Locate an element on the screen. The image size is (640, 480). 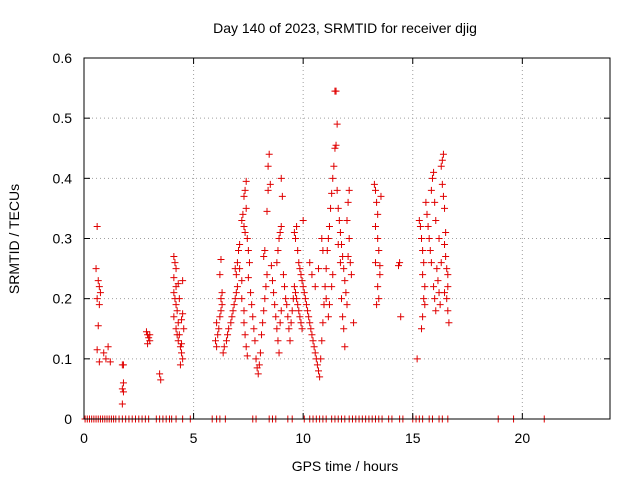
y-tick-label: 0 is located at coordinates (68, 419).